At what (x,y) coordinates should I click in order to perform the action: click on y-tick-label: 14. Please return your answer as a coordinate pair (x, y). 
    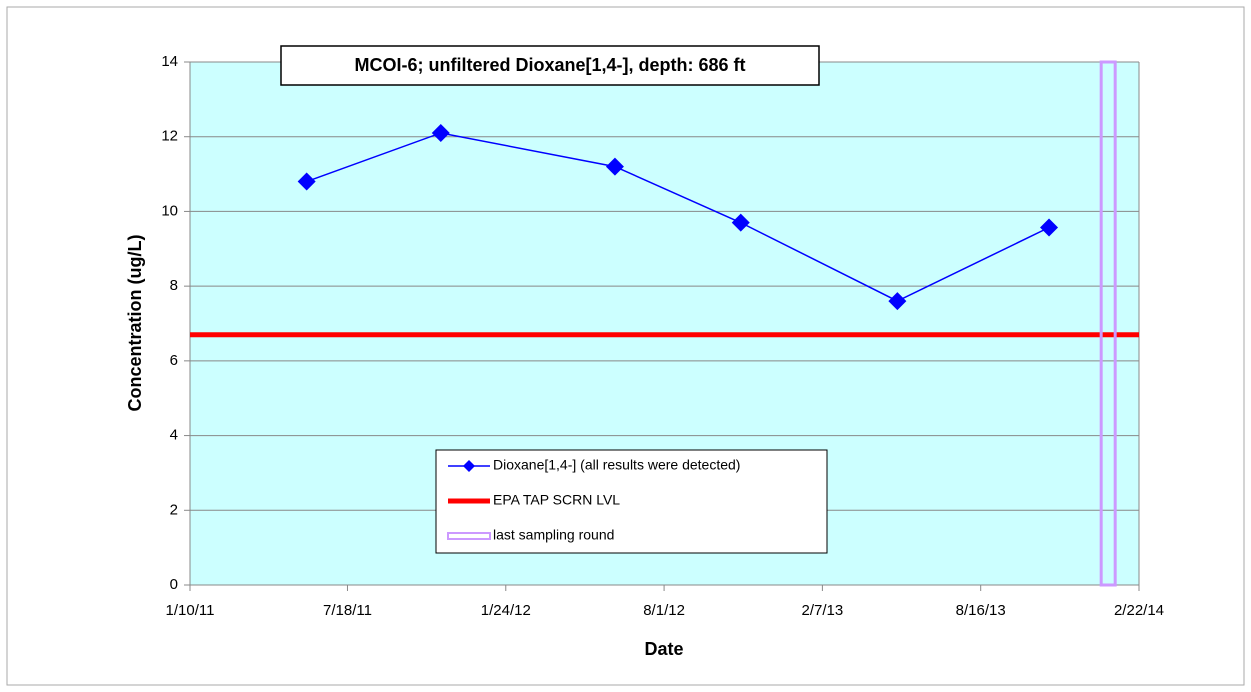
    Looking at the image, I should click on (169, 61).